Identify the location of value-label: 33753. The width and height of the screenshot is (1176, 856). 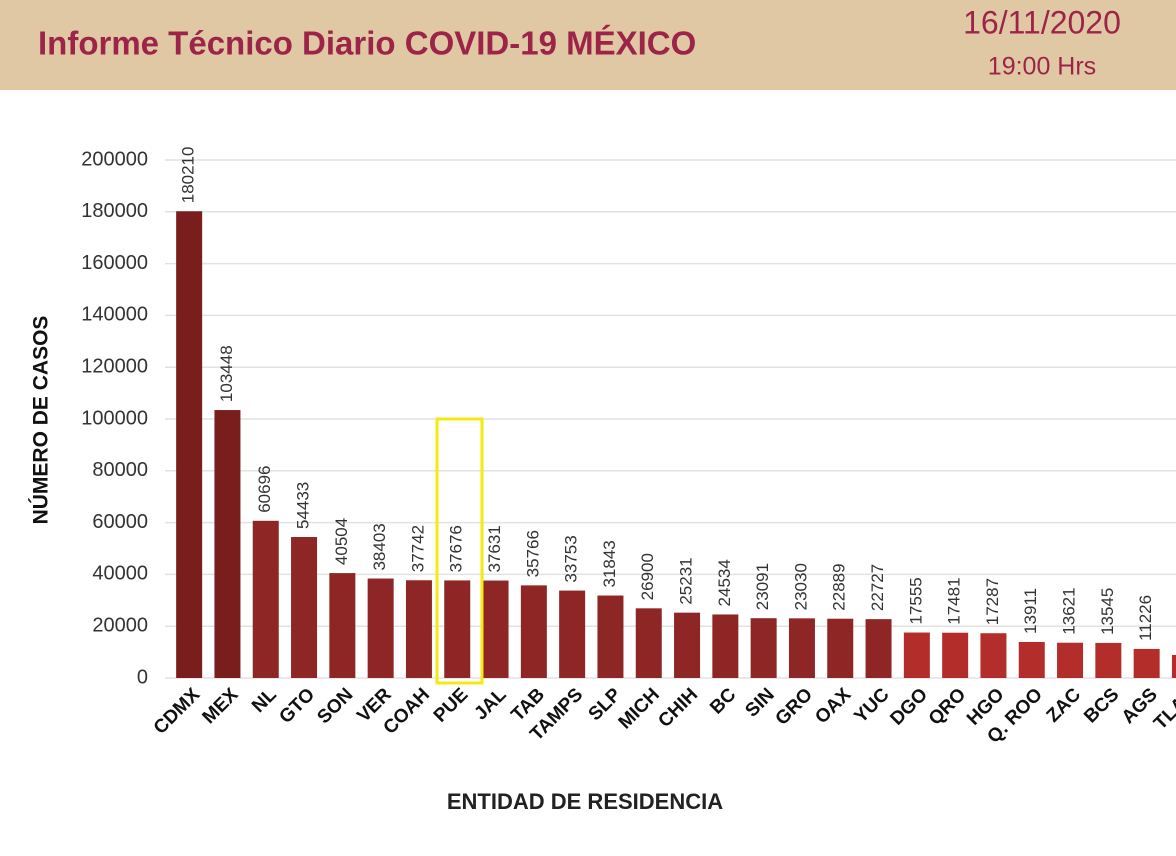
(571, 558).